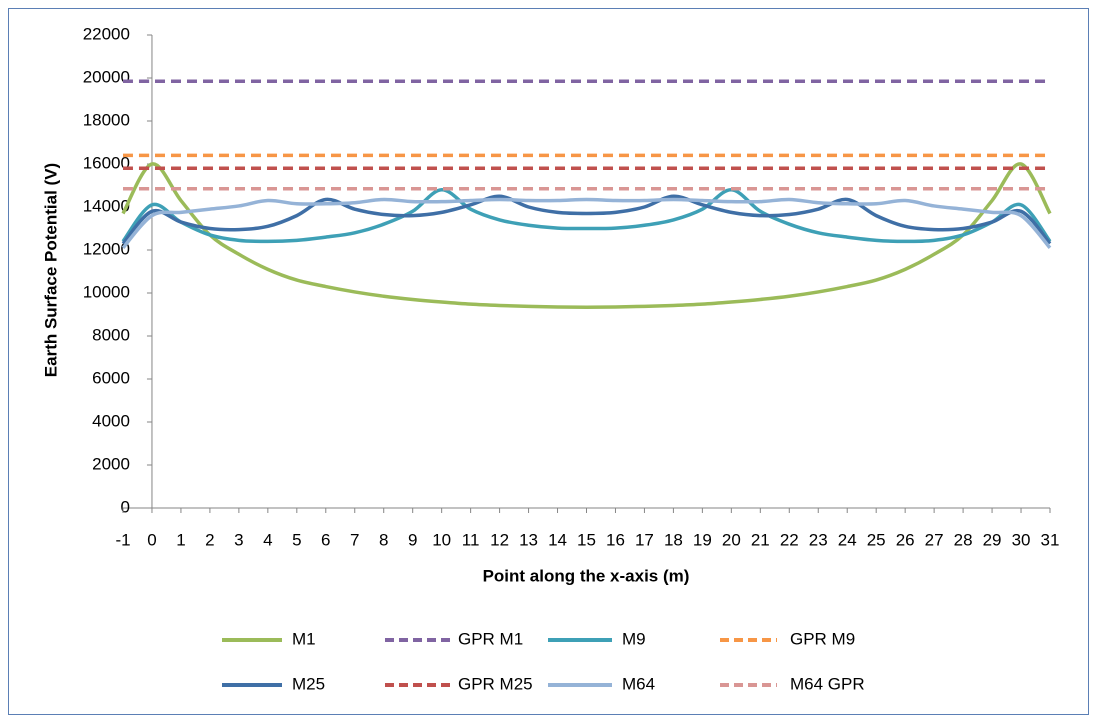 The height and width of the screenshot is (724, 1097). I want to click on y-tick-label: 6000, so click(111, 377).